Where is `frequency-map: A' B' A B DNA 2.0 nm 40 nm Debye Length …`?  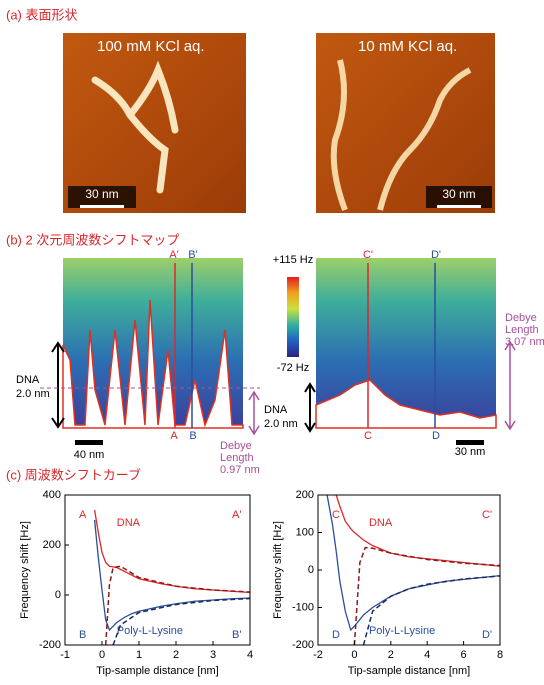 frequency-map: A' B' A B DNA 2.0 nm 40 nm Debye Length … is located at coordinates (138, 362).